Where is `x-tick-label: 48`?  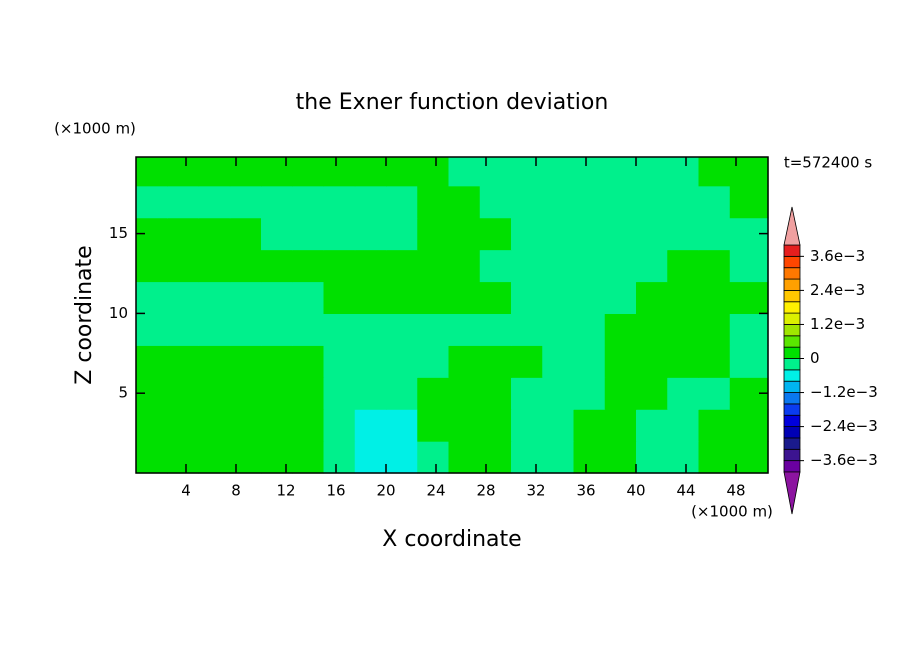 x-tick-label: 48 is located at coordinates (735, 491).